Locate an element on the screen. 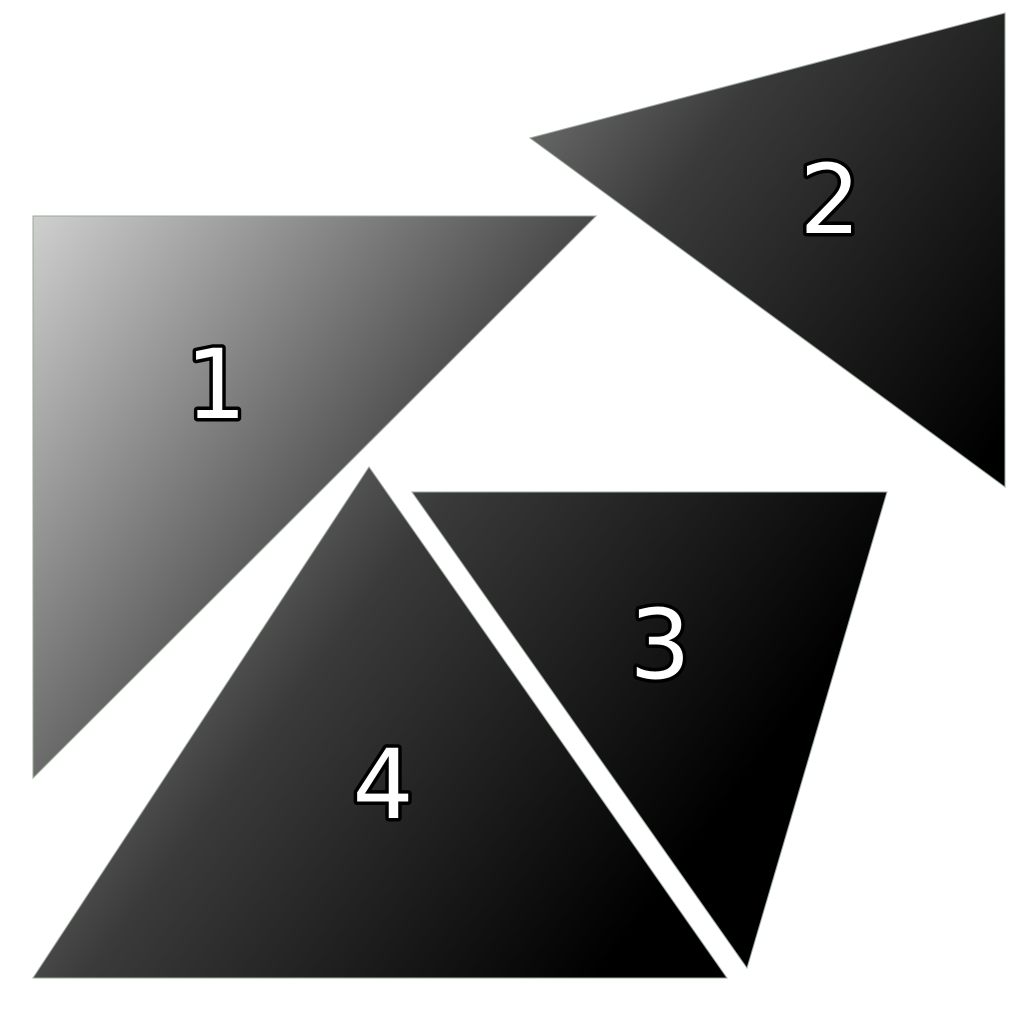 The image size is (1024, 1024). piece-1-label: 1 is located at coordinates (215, 385).